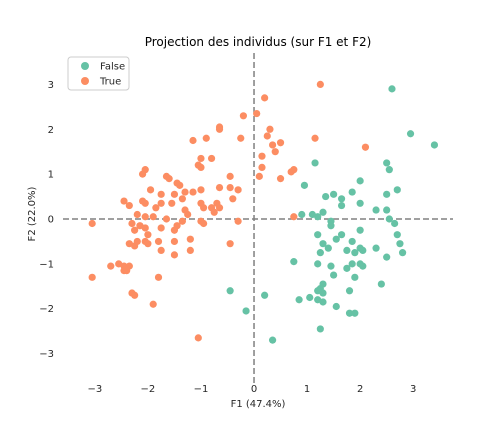  I want to click on y-tick-label: 3, so click(51, 85).